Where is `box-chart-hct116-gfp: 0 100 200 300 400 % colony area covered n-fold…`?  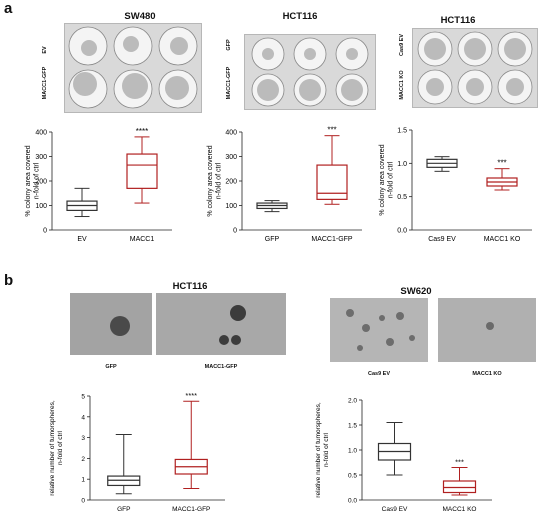
box-chart-hct116-gfp: 0 100 200 300 400 % colony area covered n-fold… is located at coordinates (284, 184).